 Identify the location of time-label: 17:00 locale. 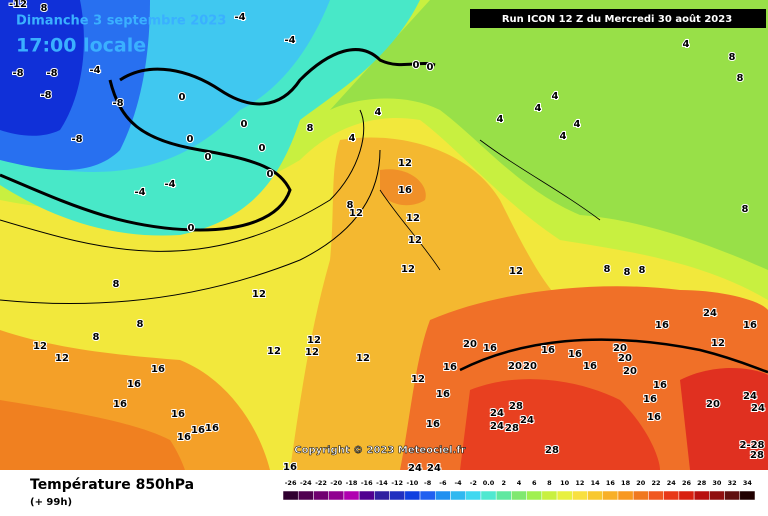
(81, 46).